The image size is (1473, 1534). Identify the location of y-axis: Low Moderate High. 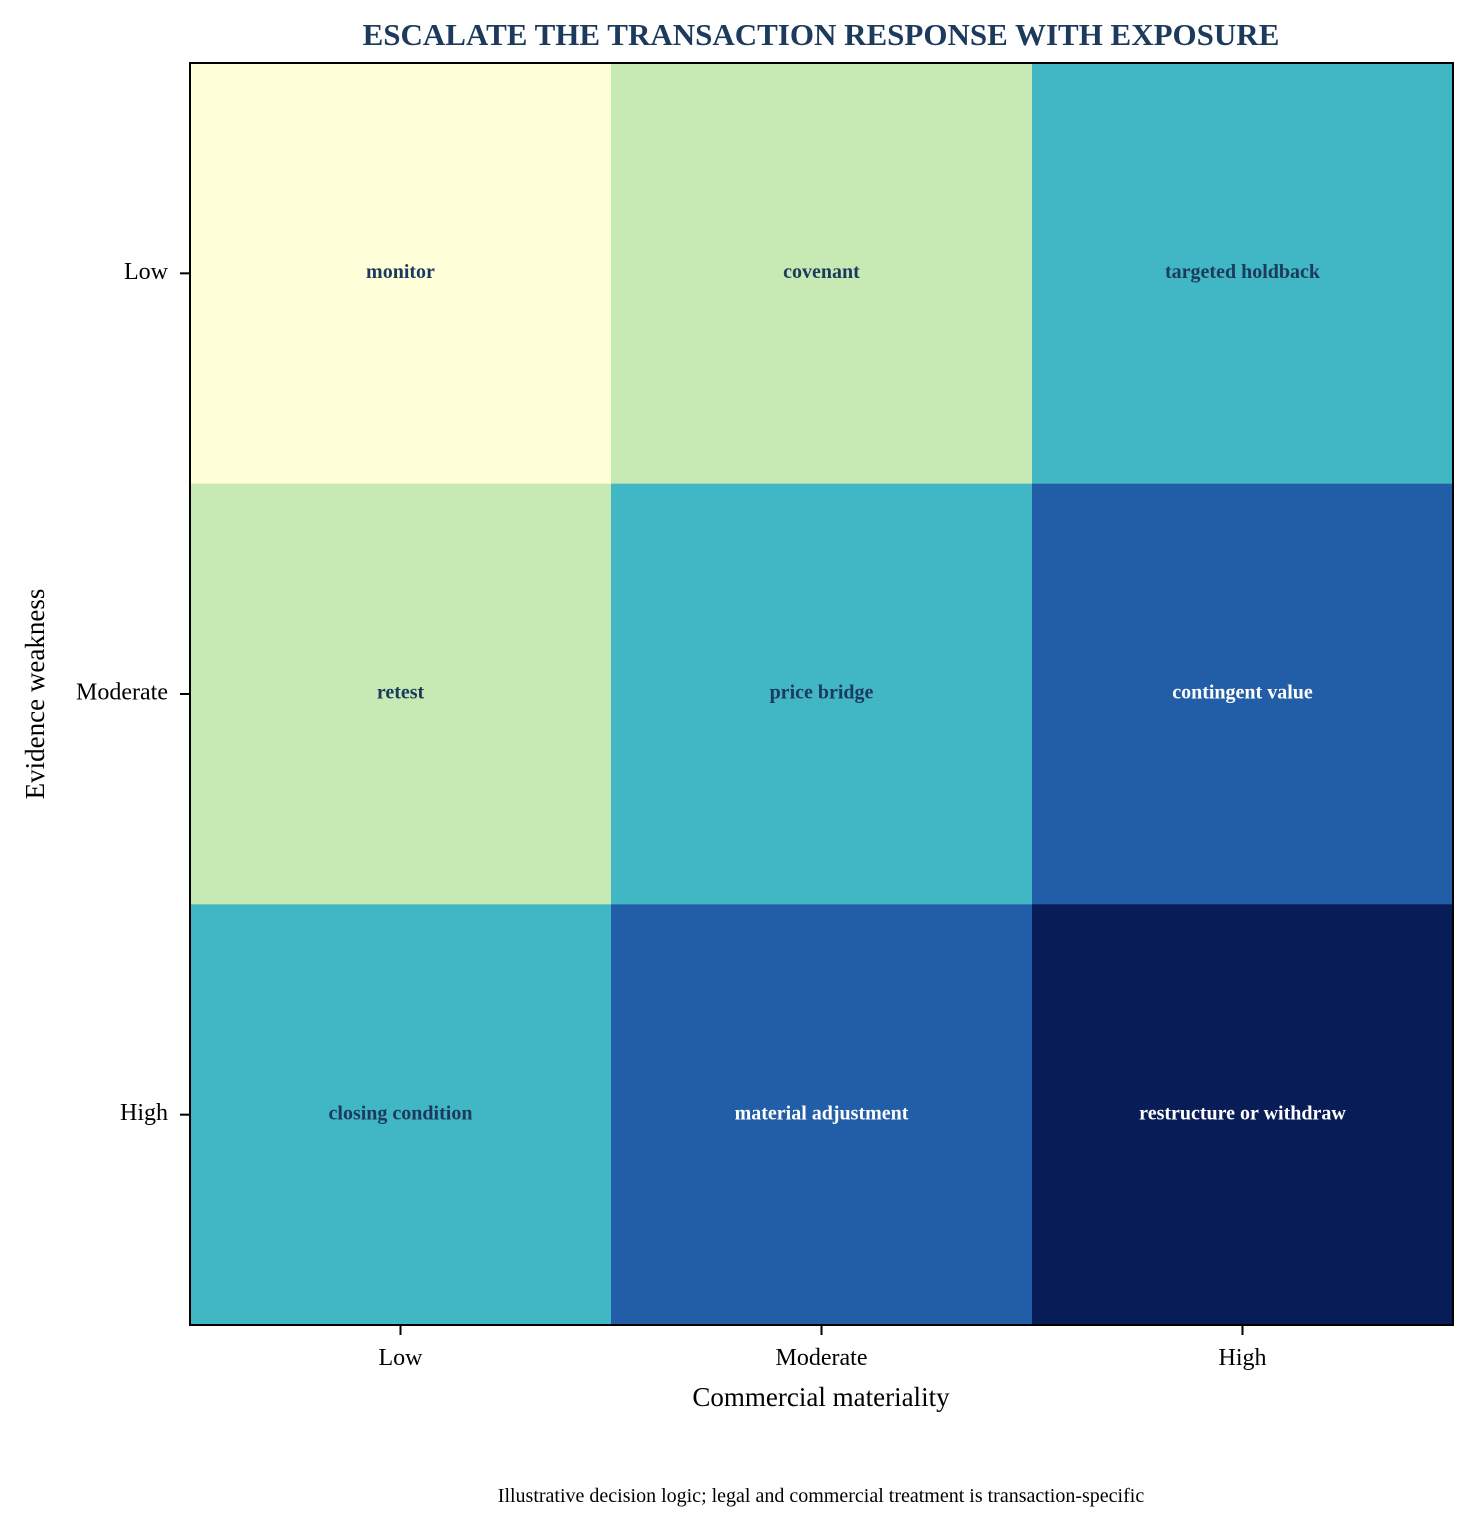
(133, 692).